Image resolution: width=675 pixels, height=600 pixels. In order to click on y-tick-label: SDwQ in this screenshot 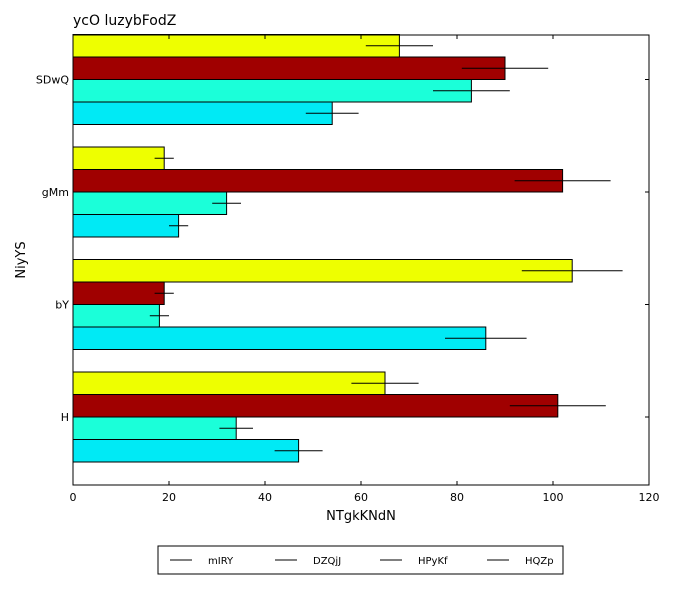, I will do `click(52, 80)`.